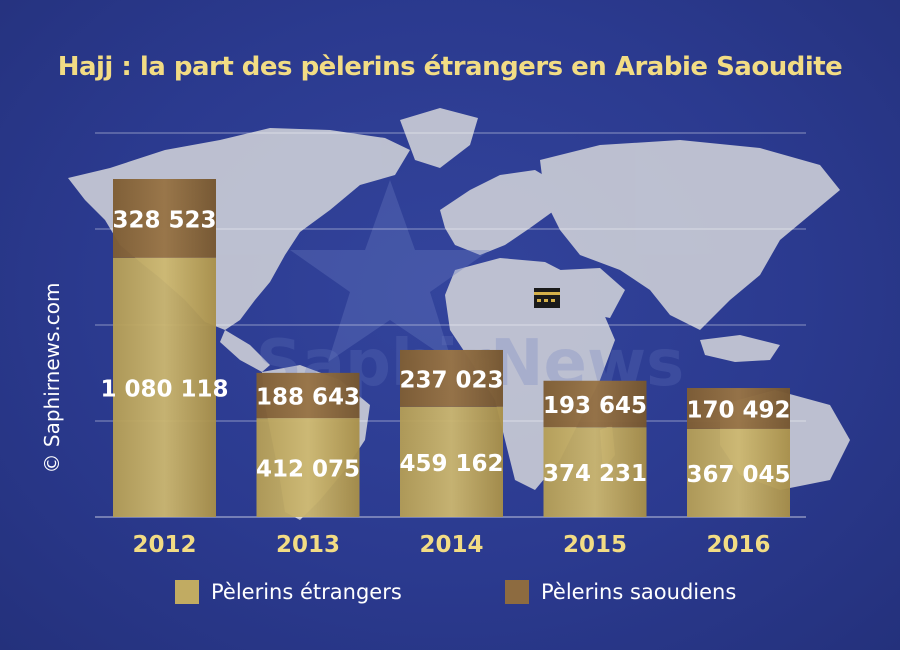  I want to click on bar-saudi-2016, so click(738, 408).